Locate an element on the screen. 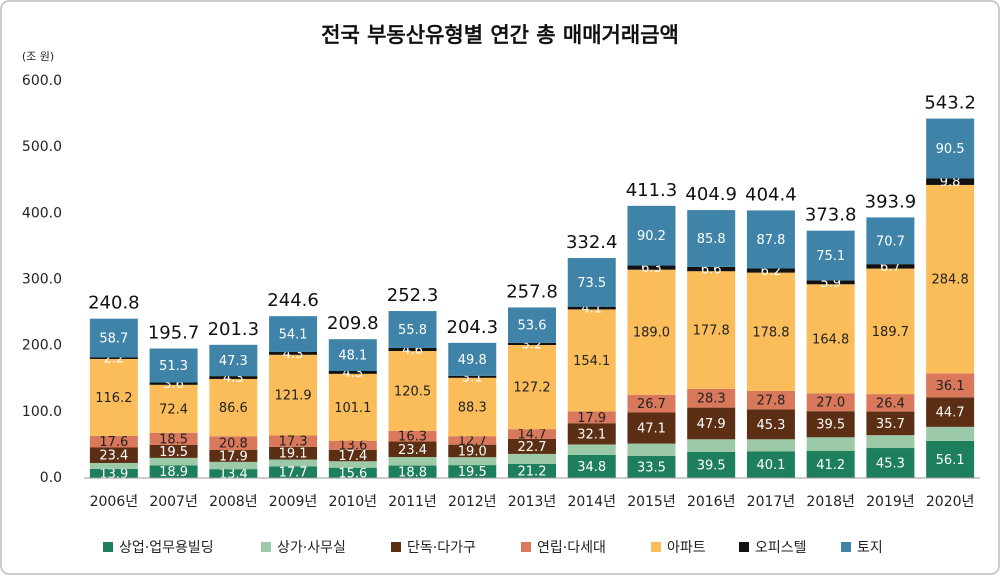  total-label: 195.7 is located at coordinates (174, 333).